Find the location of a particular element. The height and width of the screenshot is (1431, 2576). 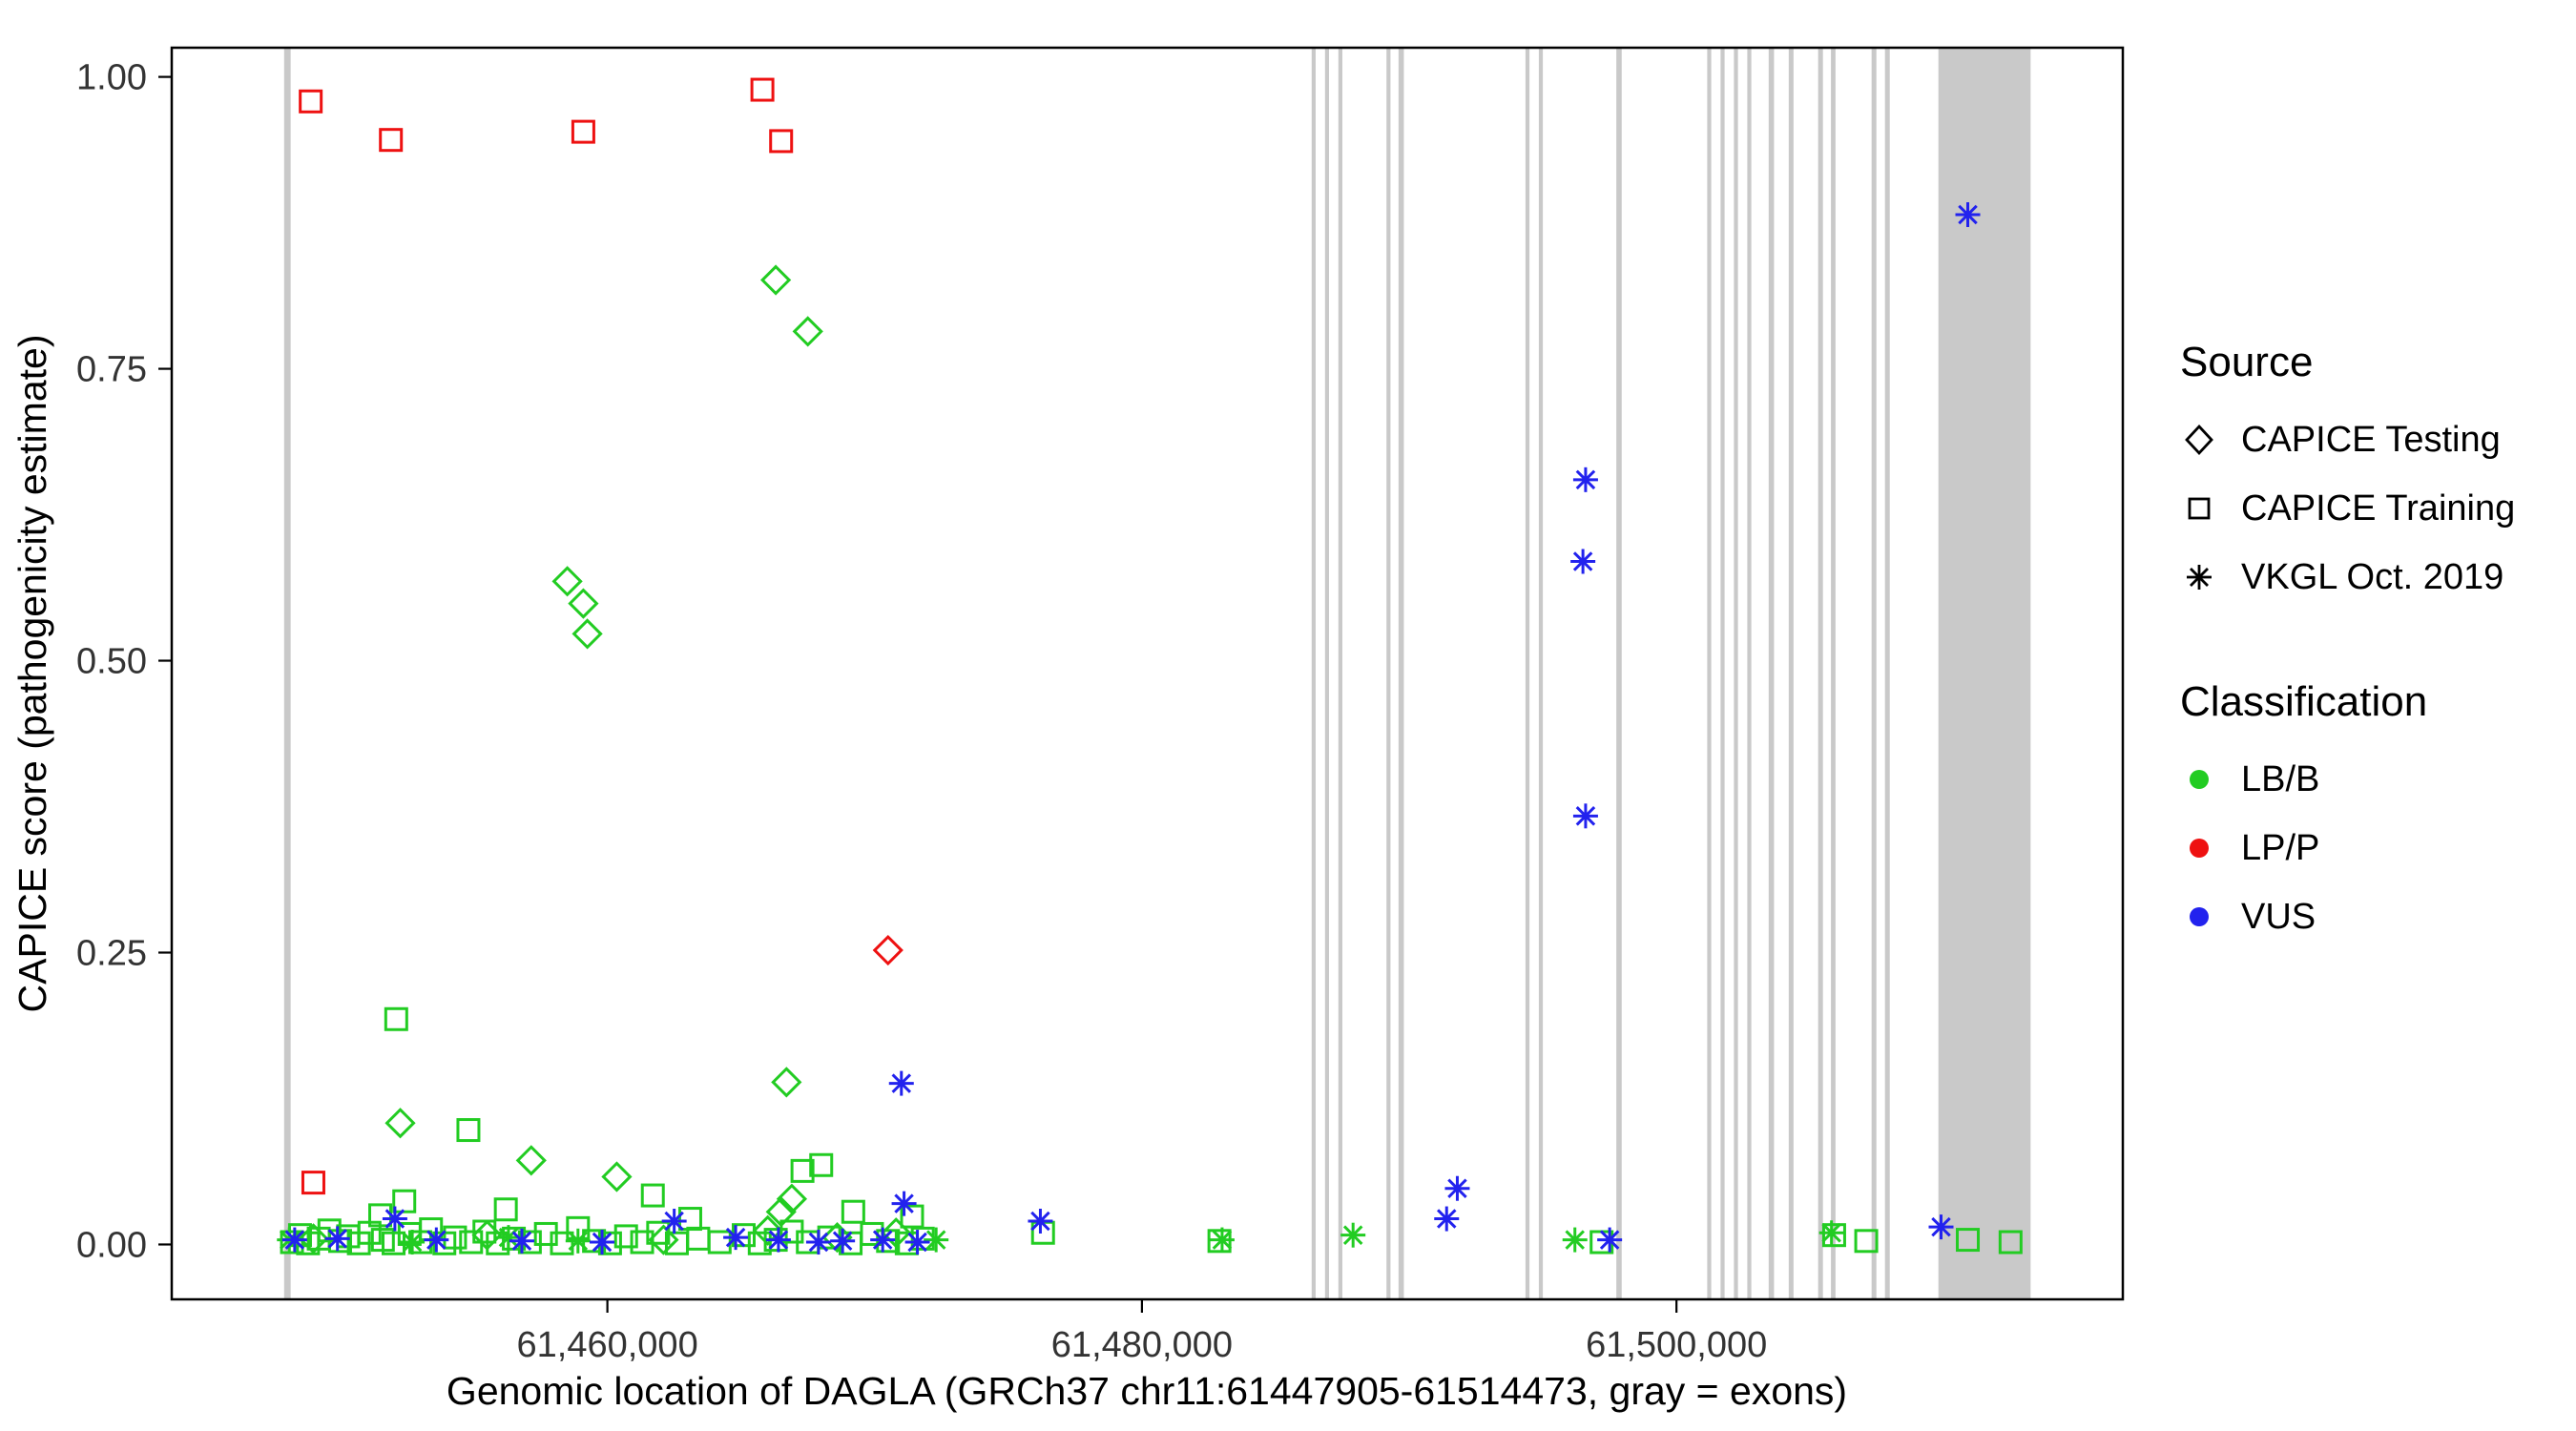

legend-label: VKGL Oct. 2019 is located at coordinates (2372, 577).